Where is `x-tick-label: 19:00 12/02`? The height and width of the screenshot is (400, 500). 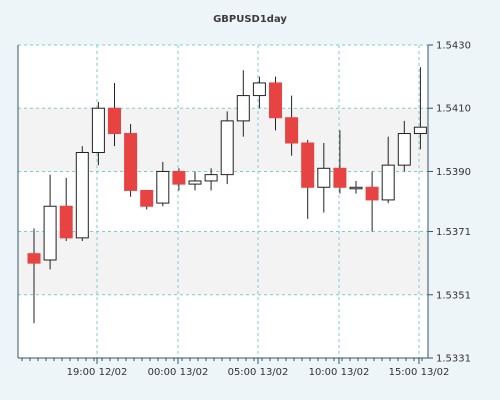
x-tick-label: 19:00 12/02 is located at coordinates (97, 372).